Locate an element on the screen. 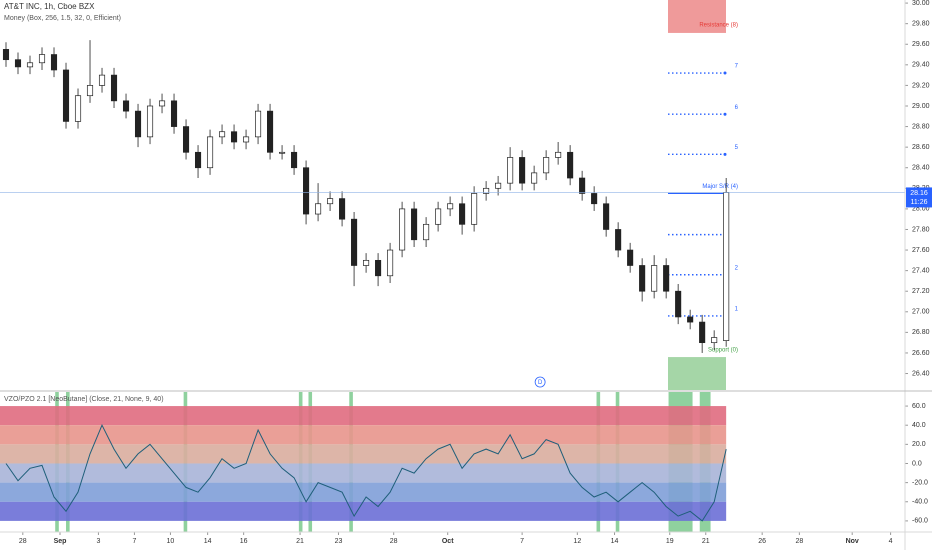 The height and width of the screenshot is (550, 932). y-tick-label: 26.80 is located at coordinates (921, 332).